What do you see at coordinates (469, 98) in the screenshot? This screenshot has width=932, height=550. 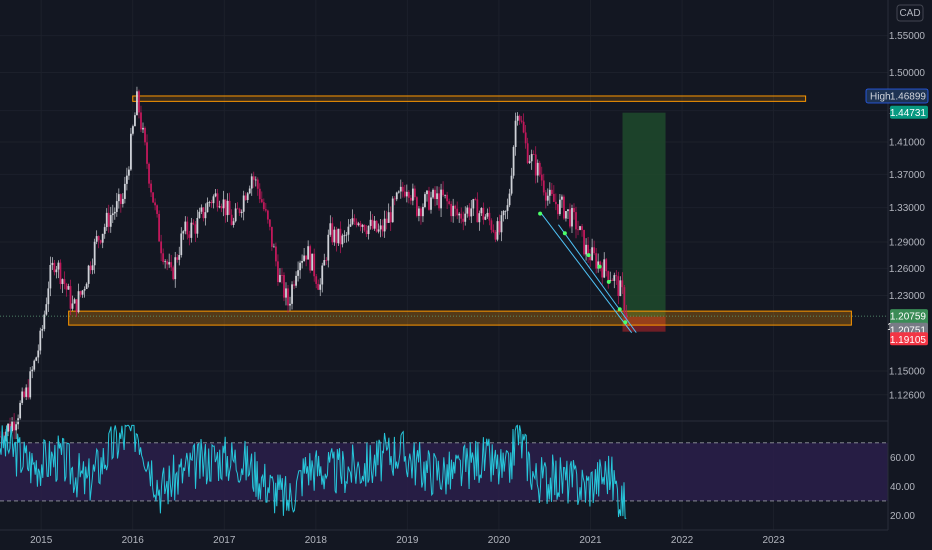 I see `resistance-level` at bounding box center [469, 98].